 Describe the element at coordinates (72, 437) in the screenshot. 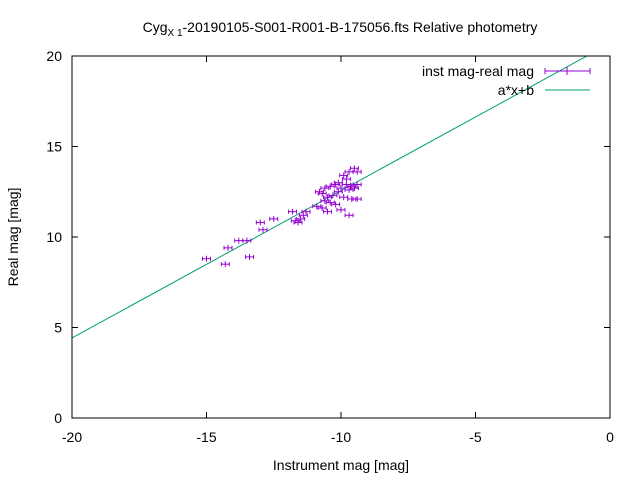

I see `x-tick-label: -20` at that location.